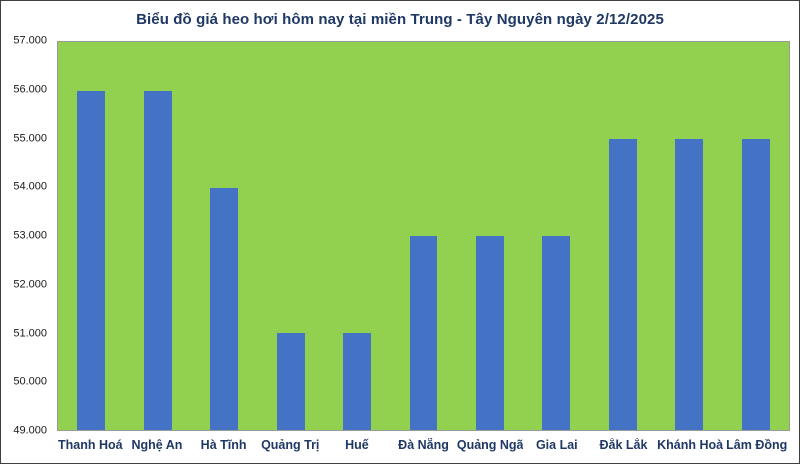  Describe the element at coordinates (30, 138) in the screenshot. I see `y-tick-label: 55.000` at that location.